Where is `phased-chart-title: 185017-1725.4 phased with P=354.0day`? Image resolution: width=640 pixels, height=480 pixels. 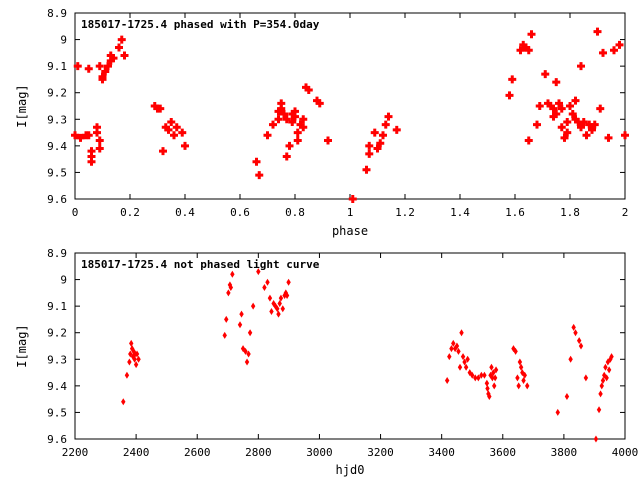
phased-chart-title: 185017-1725.4 phased with P=354.0day is located at coordinates (200, 24).